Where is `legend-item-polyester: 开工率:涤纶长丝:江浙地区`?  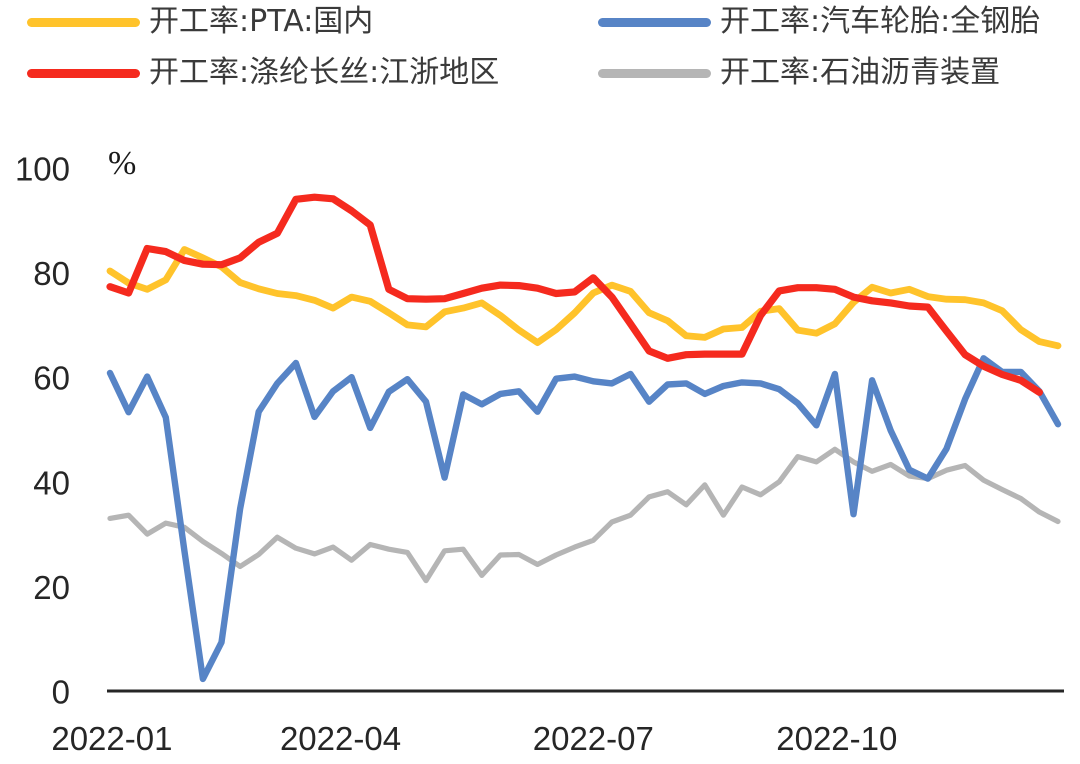 legend-item-polyester: 开工率:涤纶长丝:江浙地区 is located at coordinates (263, 73).